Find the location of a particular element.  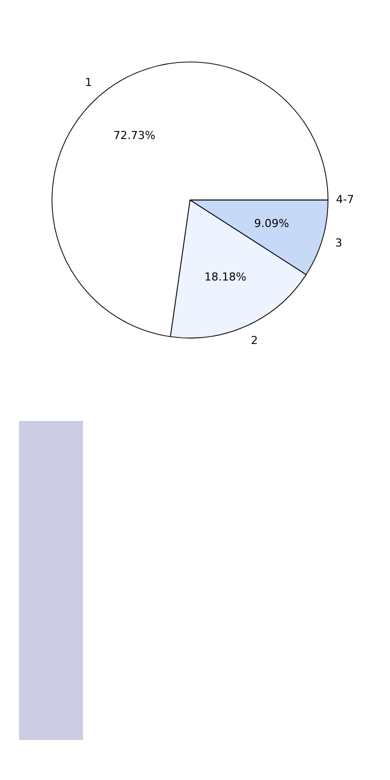

category-label: 4-7 is located at coordinates (345, 199).